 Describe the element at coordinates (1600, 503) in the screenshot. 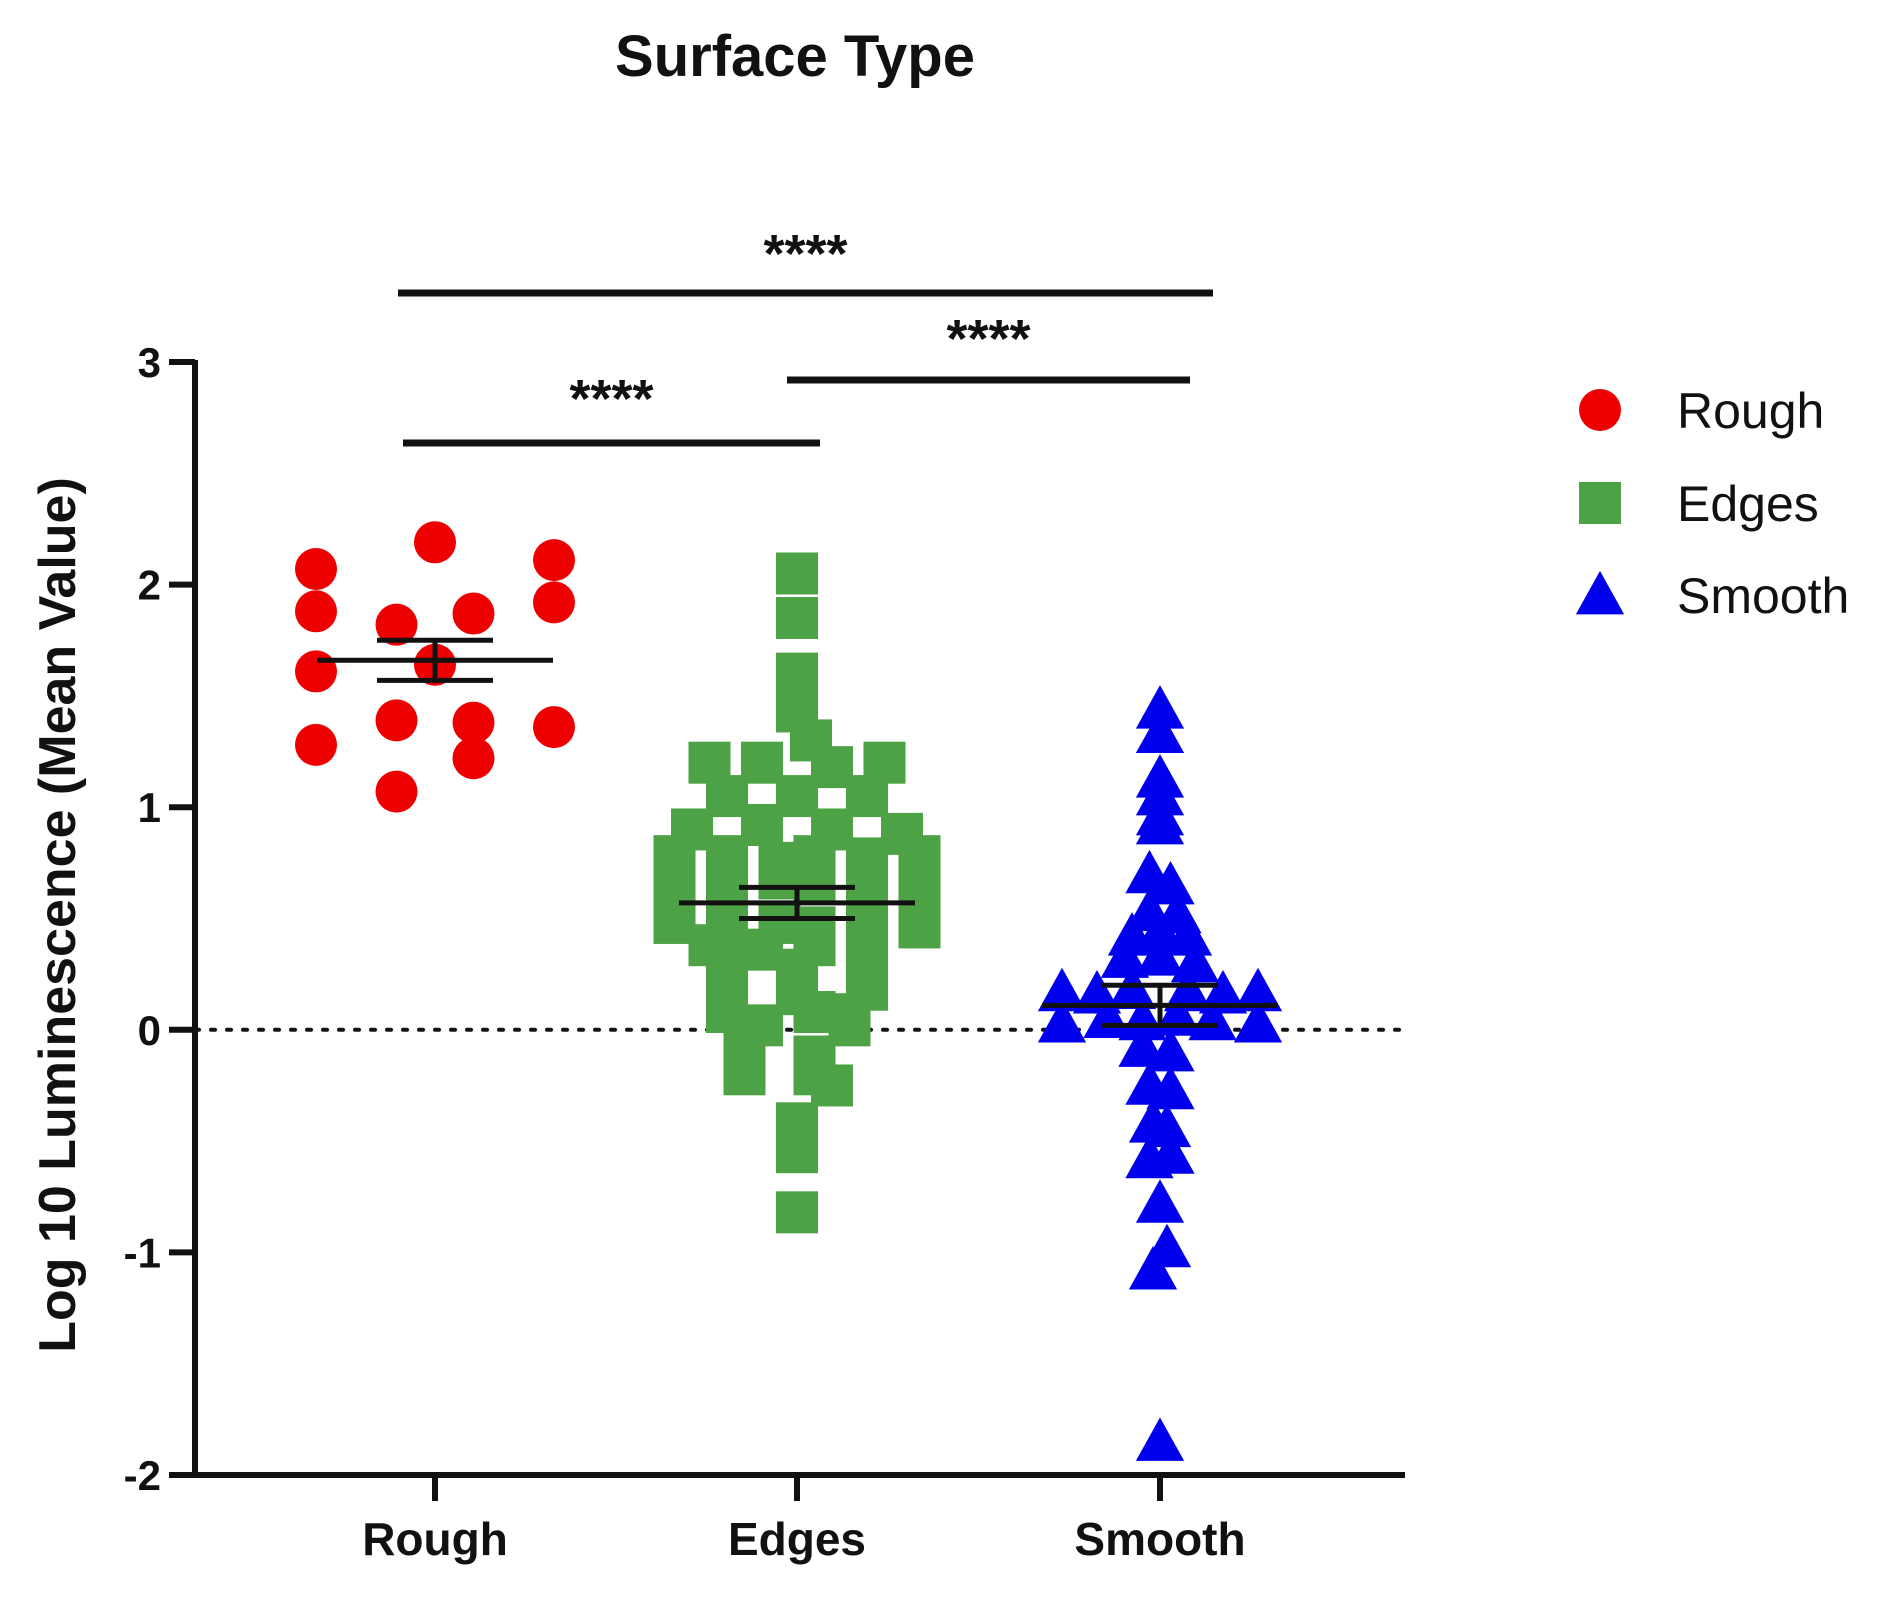

I see `legend-marker-edges` at that location.